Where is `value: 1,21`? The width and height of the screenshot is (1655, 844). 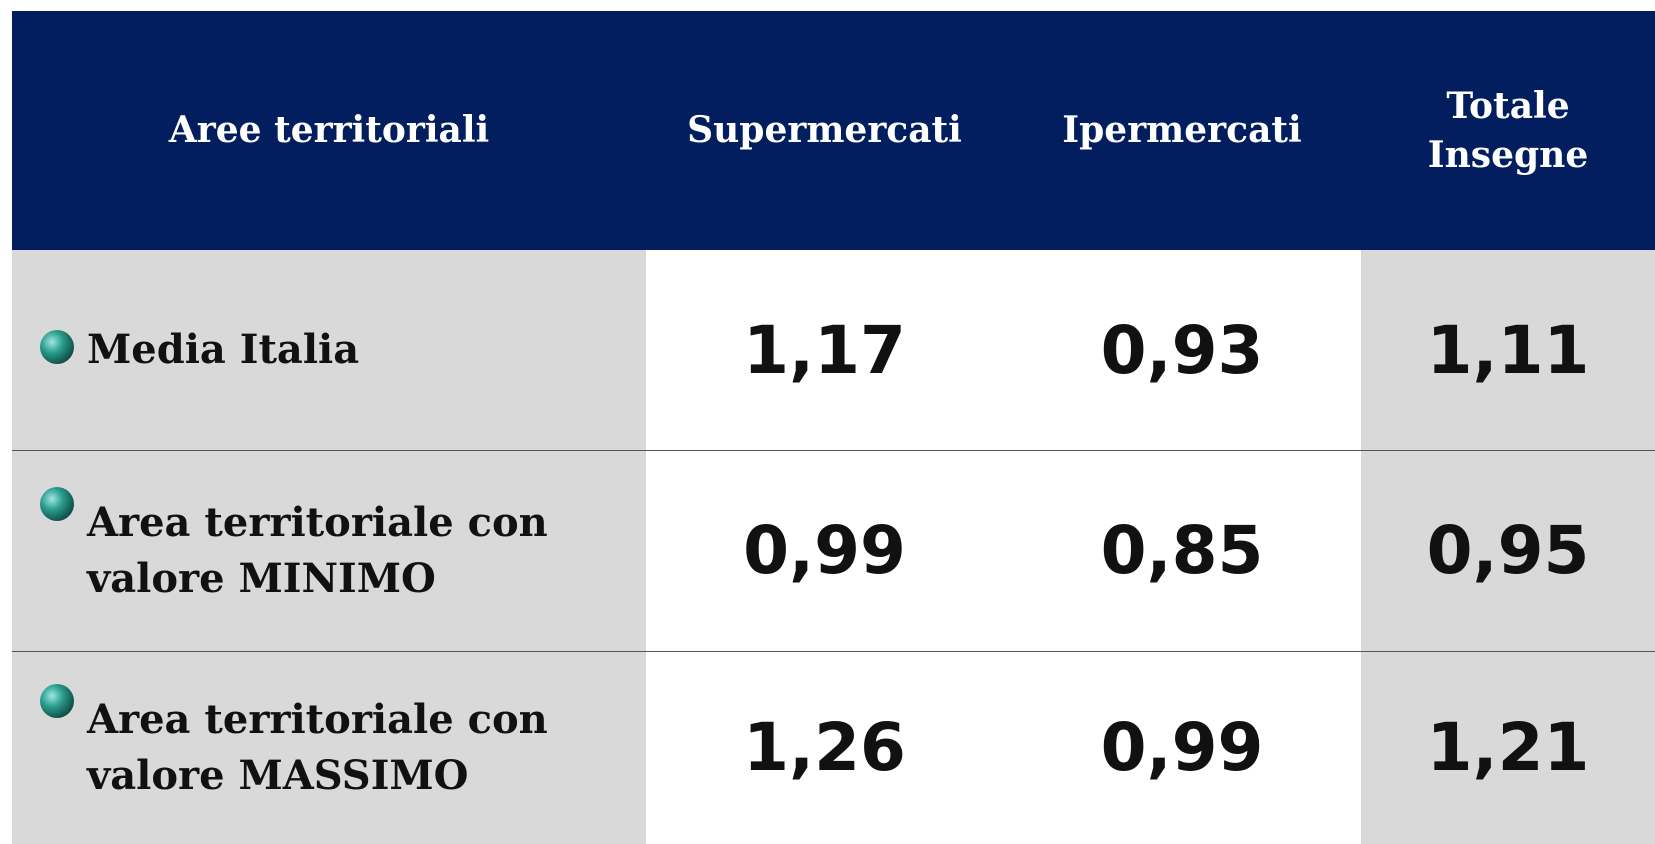 value: 1,21 is located at coordinates (1508, 747).